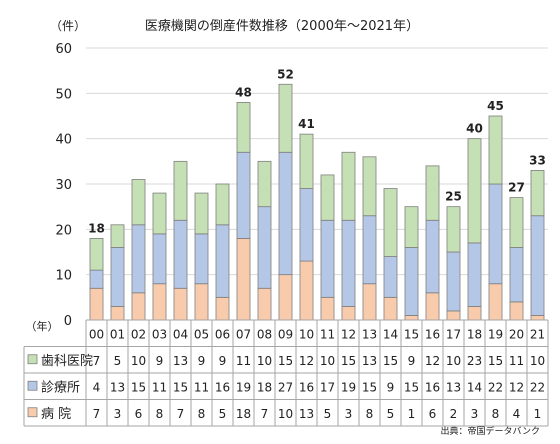 The height and width of the screenshot is (444, 560). Describe the element at coordinates (474, 387) in the screenshot. I see `table-cell: 14` at that location.